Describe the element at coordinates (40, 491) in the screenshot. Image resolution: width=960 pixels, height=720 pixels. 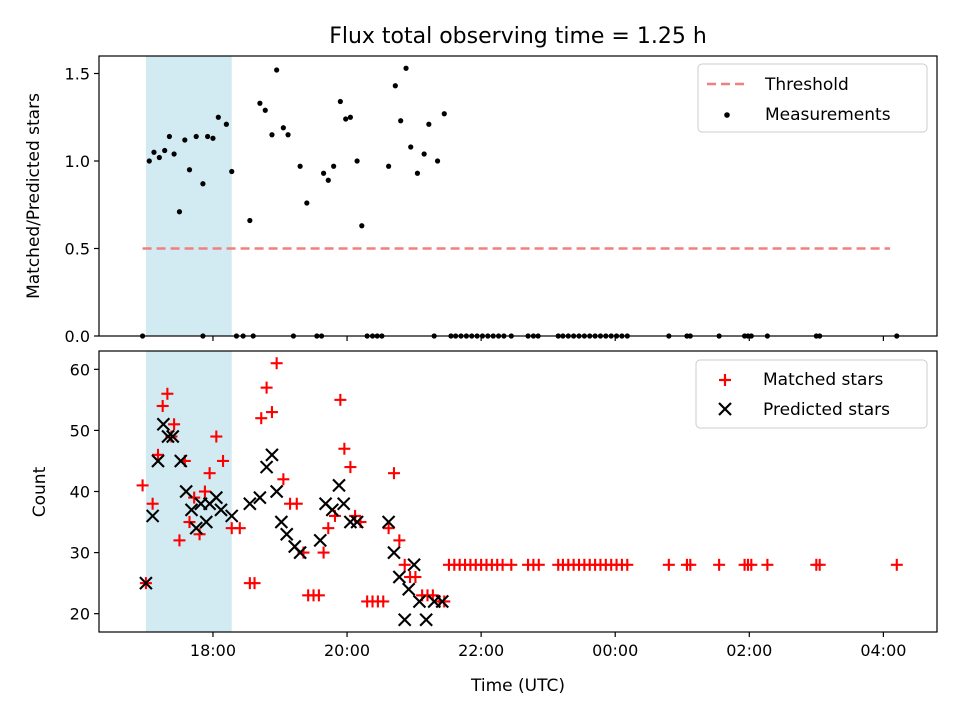
I see `bottom-y-axis-label: Count` at that location.